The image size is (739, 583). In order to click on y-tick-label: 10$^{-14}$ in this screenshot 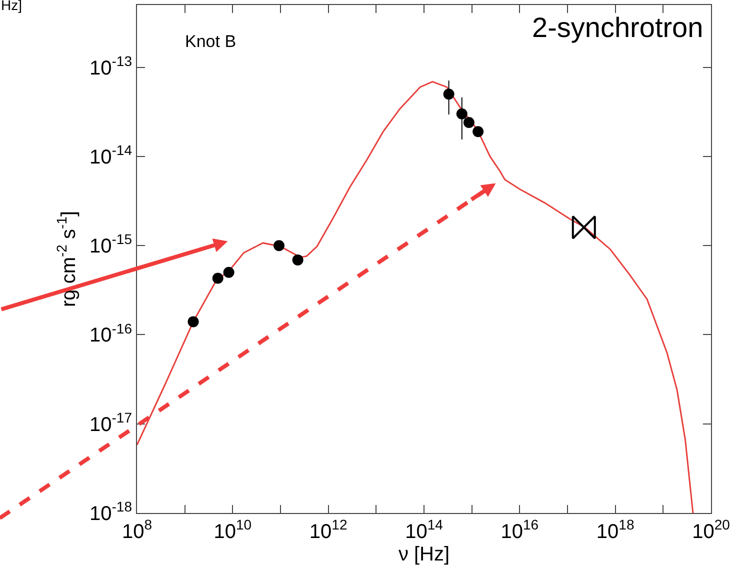, I will do `click(111, 155)`.